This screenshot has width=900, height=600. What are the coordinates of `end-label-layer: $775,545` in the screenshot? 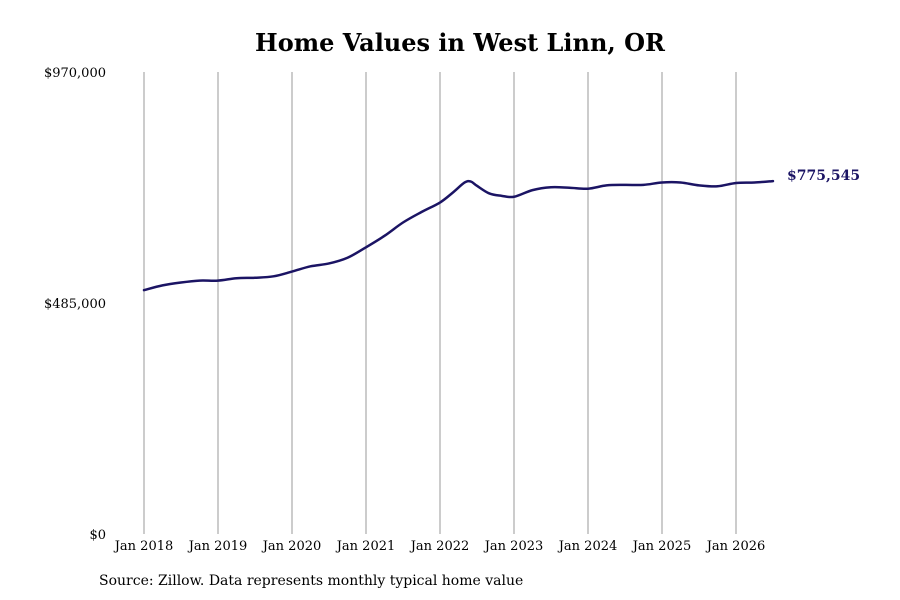 It's located at (823, 176).